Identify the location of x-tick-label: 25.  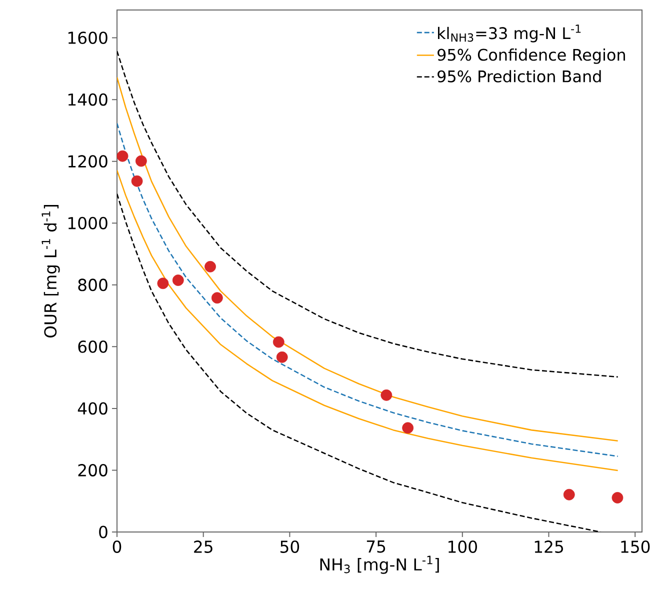
(203, 546).